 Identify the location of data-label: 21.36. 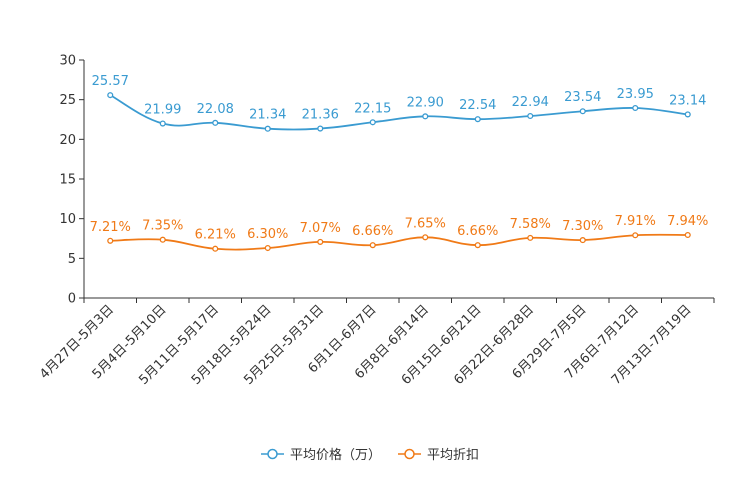
(320, 115).